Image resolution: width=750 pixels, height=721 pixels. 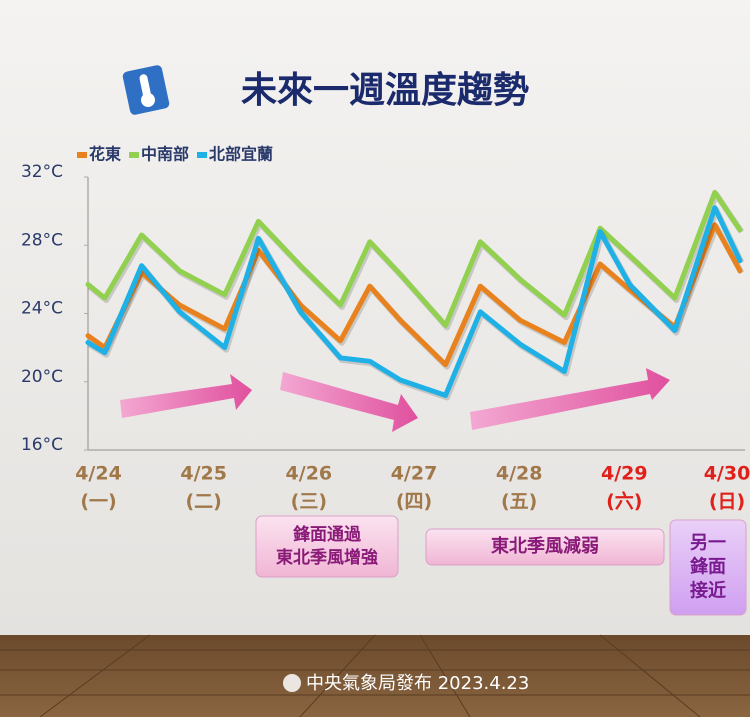 I want to click on floor, so click(x=375, y=676).